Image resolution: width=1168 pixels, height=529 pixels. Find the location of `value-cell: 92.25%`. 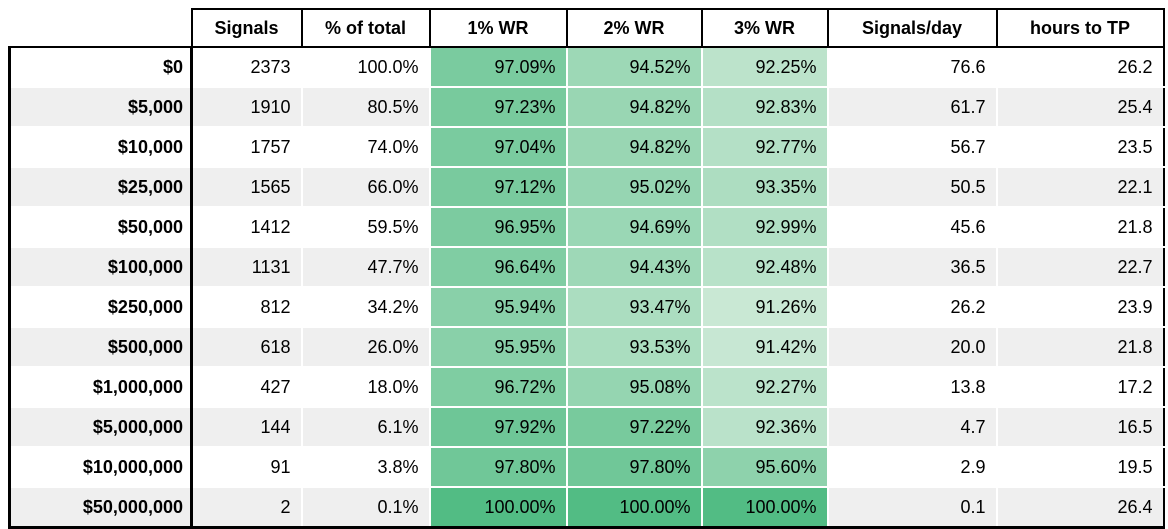

value-cell: 92.25% is located at coordinates (764, 67).